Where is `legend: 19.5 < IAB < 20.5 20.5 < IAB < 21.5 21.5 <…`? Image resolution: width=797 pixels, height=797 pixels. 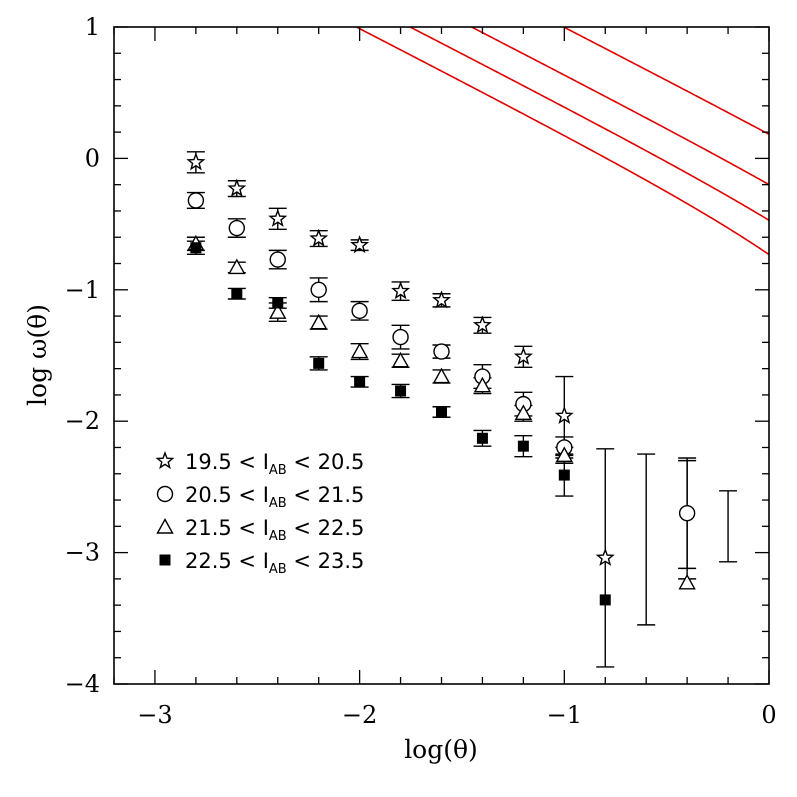 legend: 19.5 < IAB < 20.5 20.5 < IAB < 21.5 21.5 <… is located at coordinates (259, 513).